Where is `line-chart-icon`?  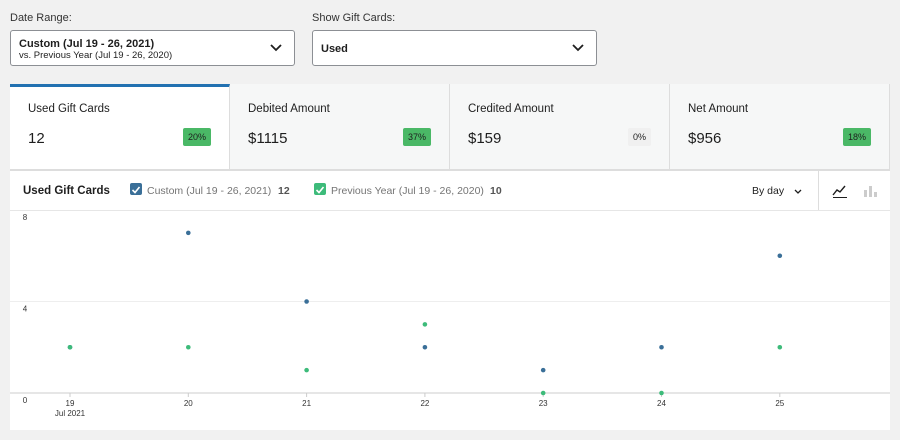
line-chart-icon is located at coordinates (840, 191).